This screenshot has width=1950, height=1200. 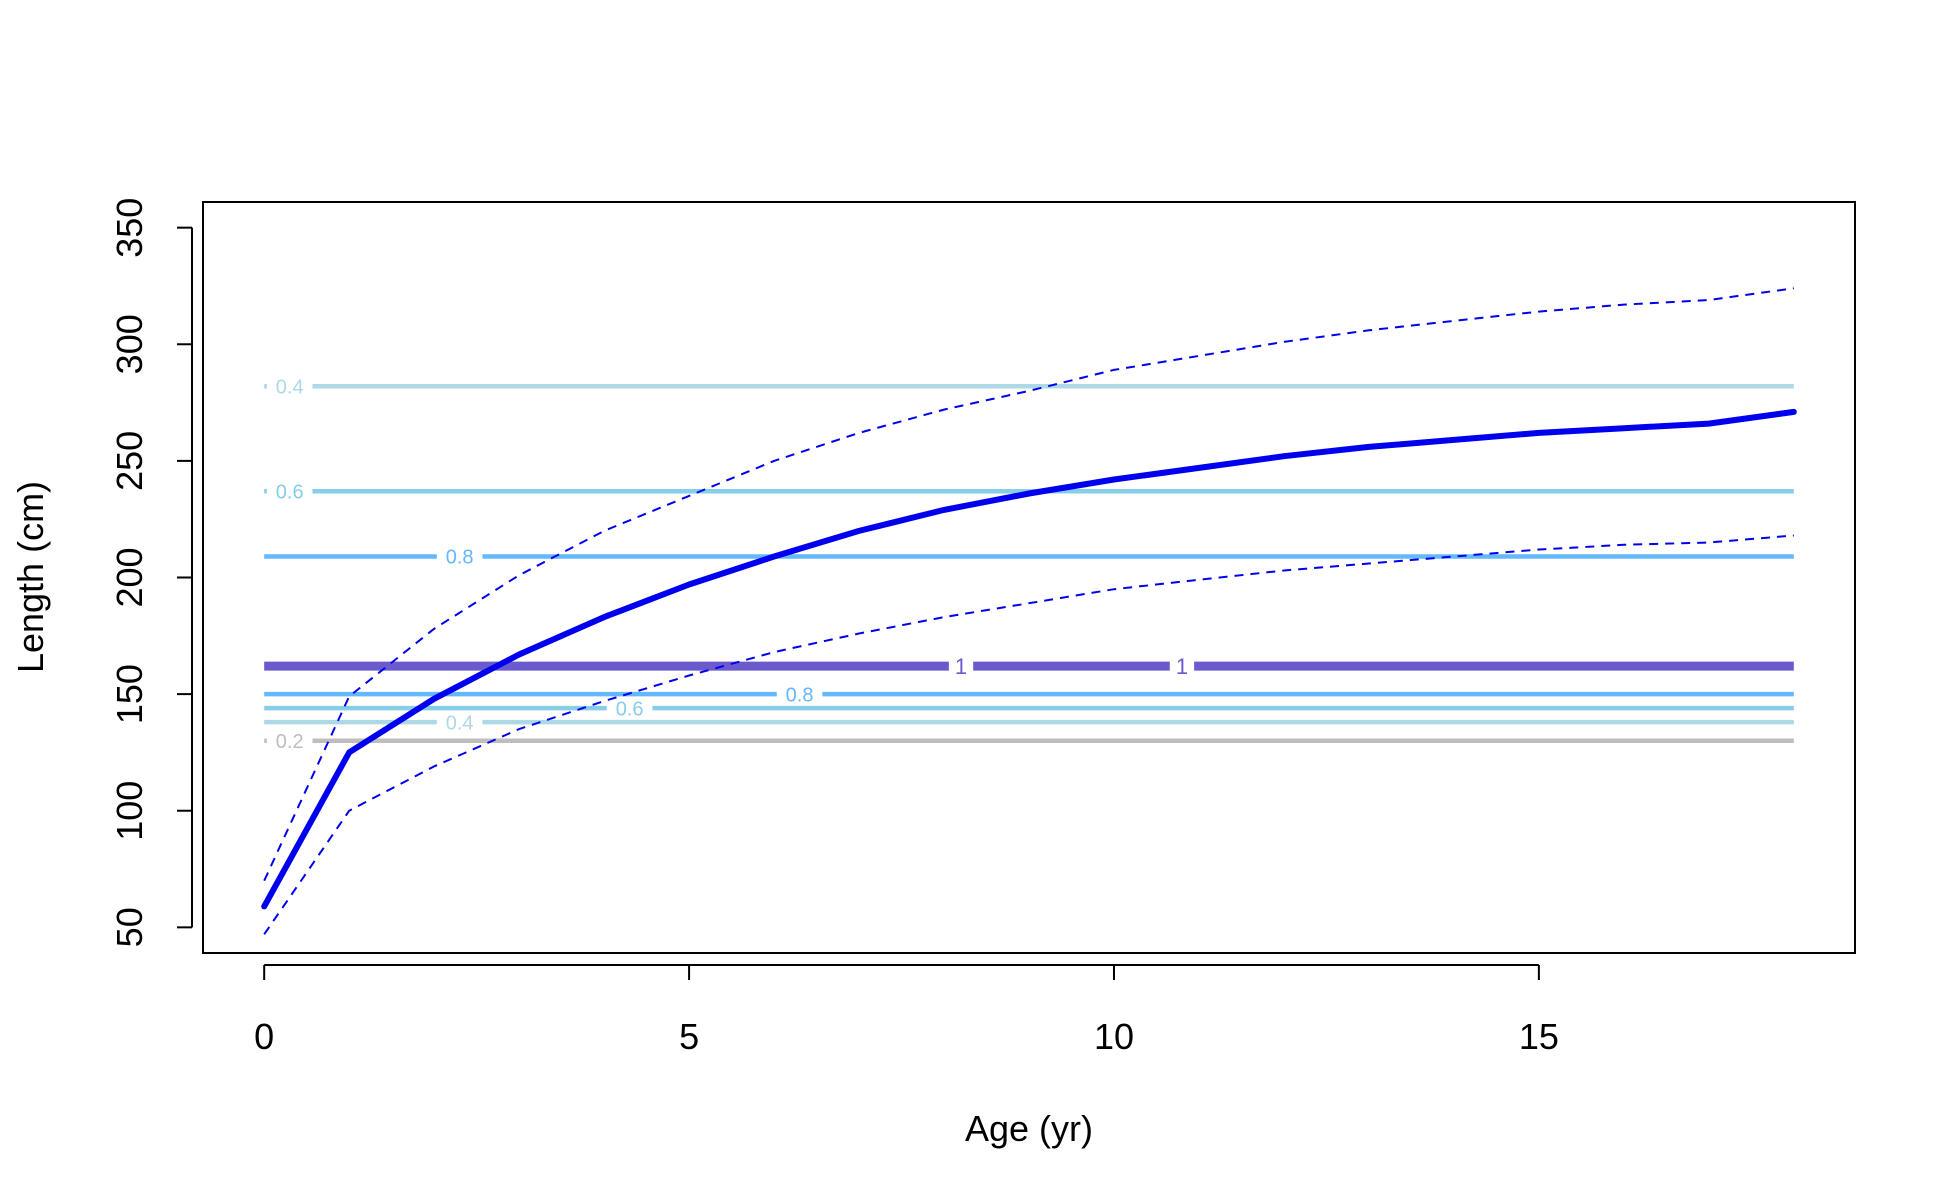 What do you see at coordinates (264, 1036) in the screenshot?
I see `x-tick-label: 0` at bounding box center [264, 1036].